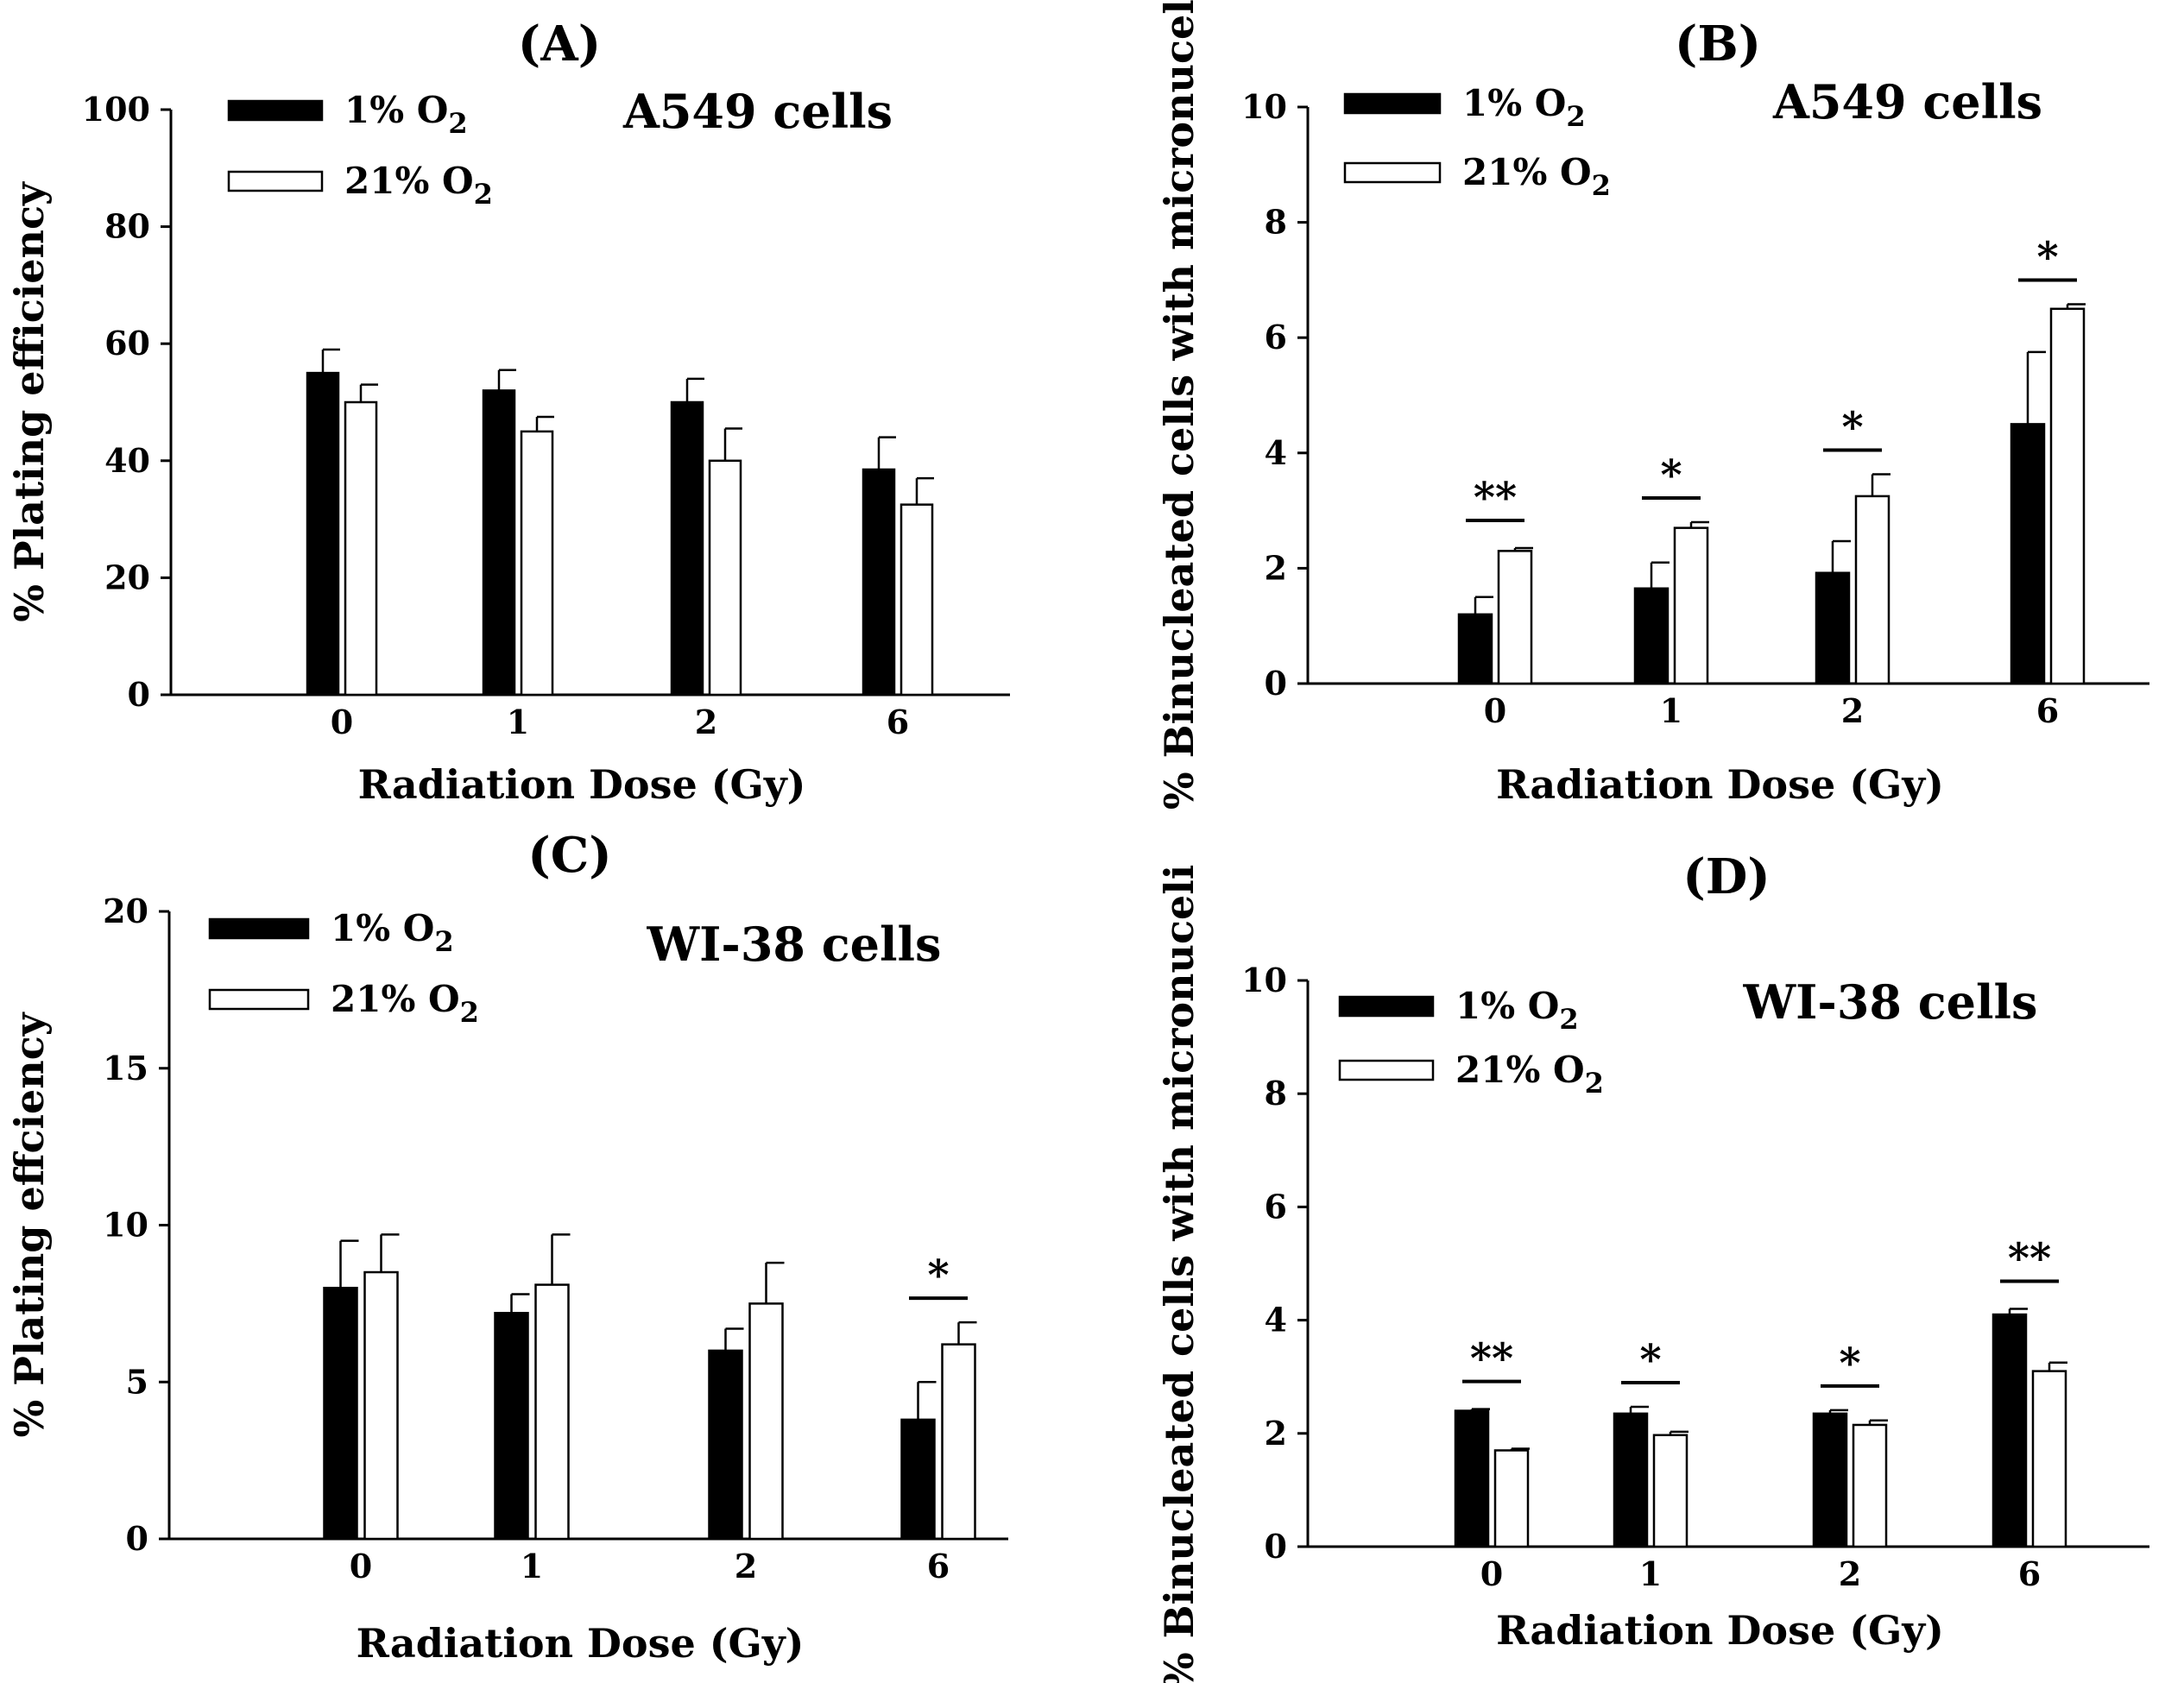 This screenshot has width=2184, height=1683. I want to click on y-axis-label: % Plating efficiency, so click(30, 401).